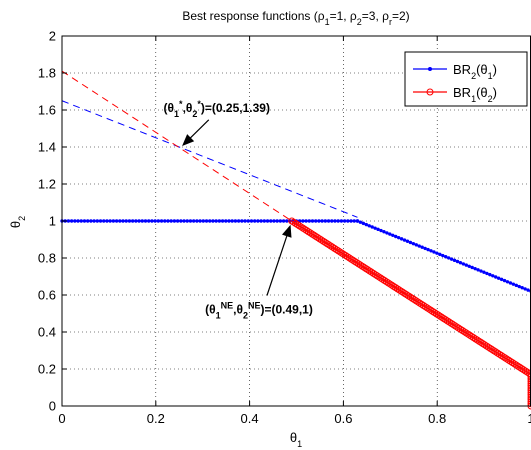 This screenshot has width=531, height=450. I want to click on y-tick-label: 0.4, so click(47, 332).